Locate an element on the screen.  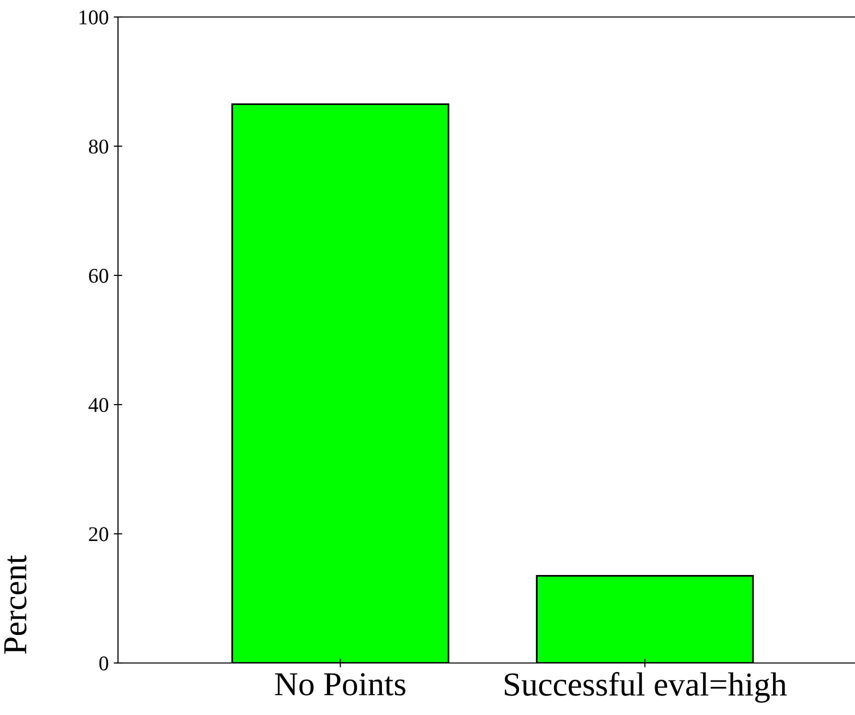
y-tick-label: 20 is located at coordinates (98, 534).